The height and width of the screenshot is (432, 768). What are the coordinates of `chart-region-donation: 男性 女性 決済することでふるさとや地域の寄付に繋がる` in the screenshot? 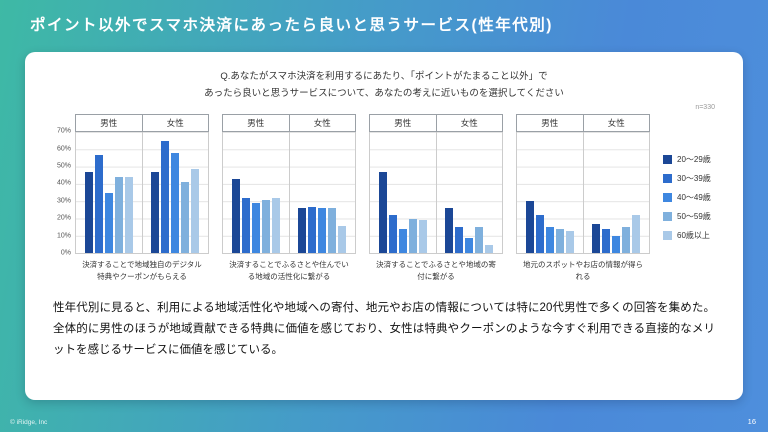 It's located at (436, 198).